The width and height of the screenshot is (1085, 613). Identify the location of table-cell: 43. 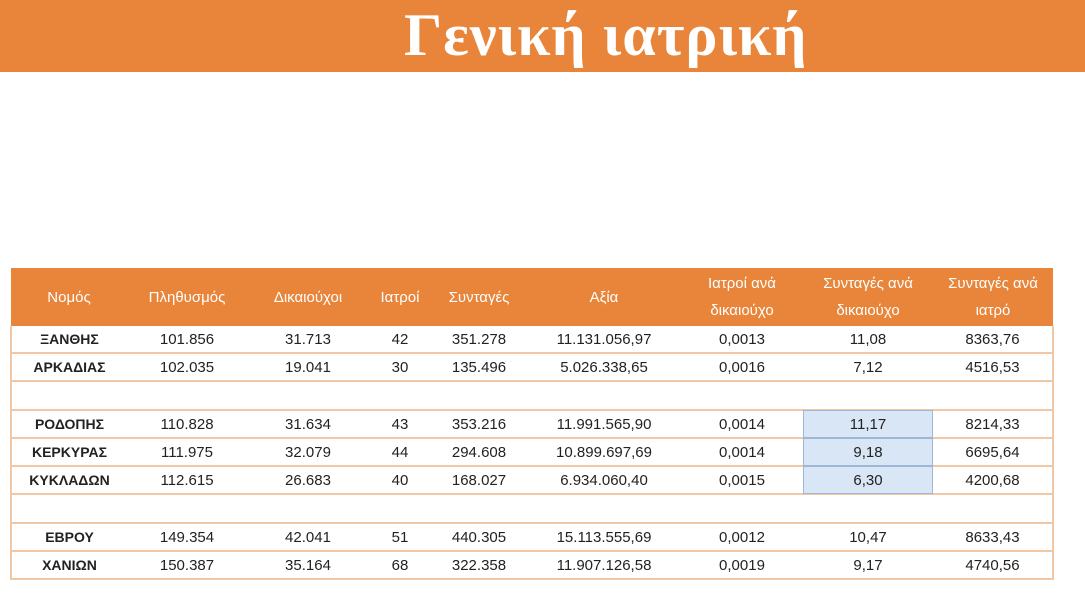
(400, 424).